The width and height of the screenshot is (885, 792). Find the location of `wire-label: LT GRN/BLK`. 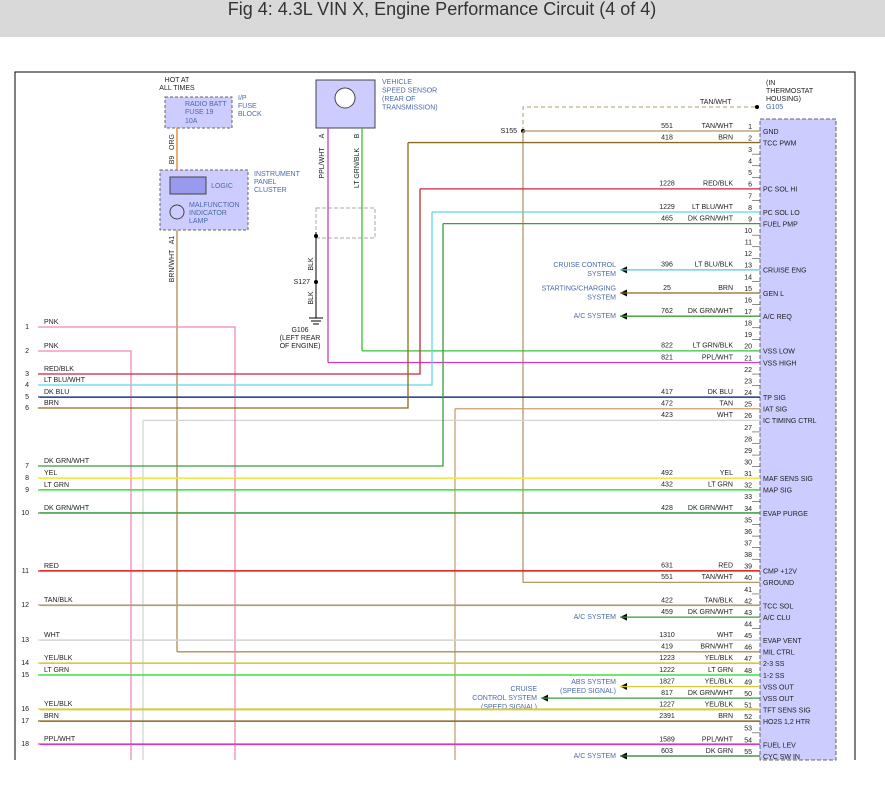

wire-label: LT GRN/BLK is located at coordinates (357, 168).